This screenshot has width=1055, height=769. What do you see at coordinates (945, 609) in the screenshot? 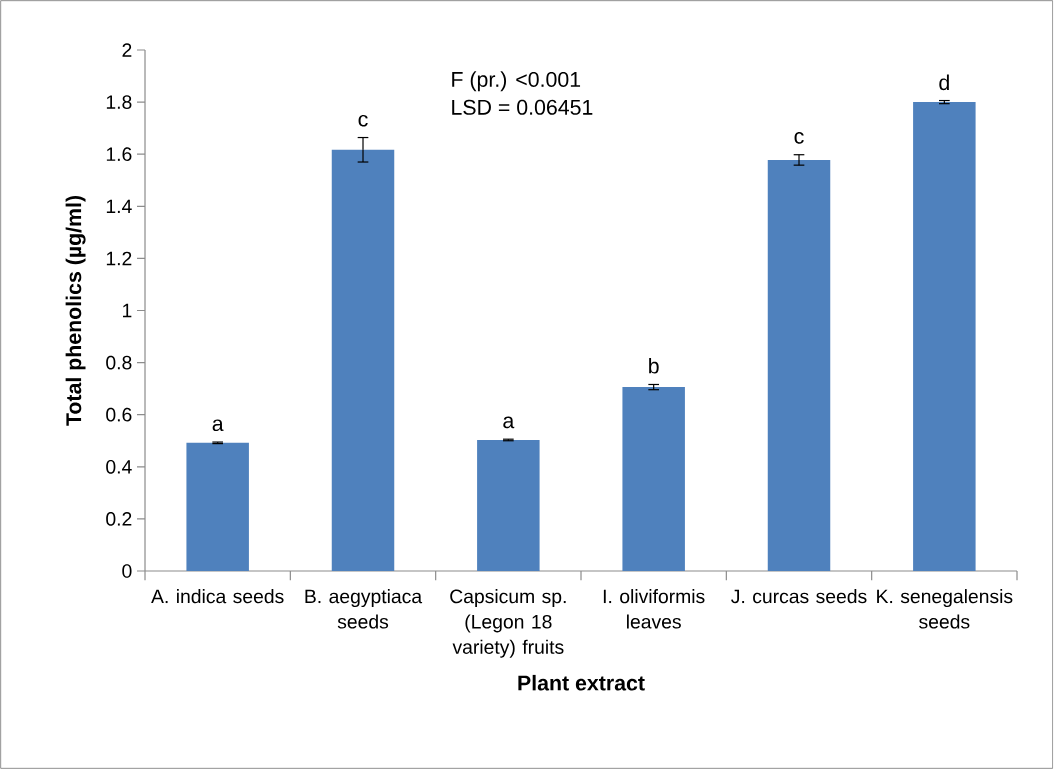
I see `x-tick-label: K. senegalensis seeds` at bounding box center [945, 609].